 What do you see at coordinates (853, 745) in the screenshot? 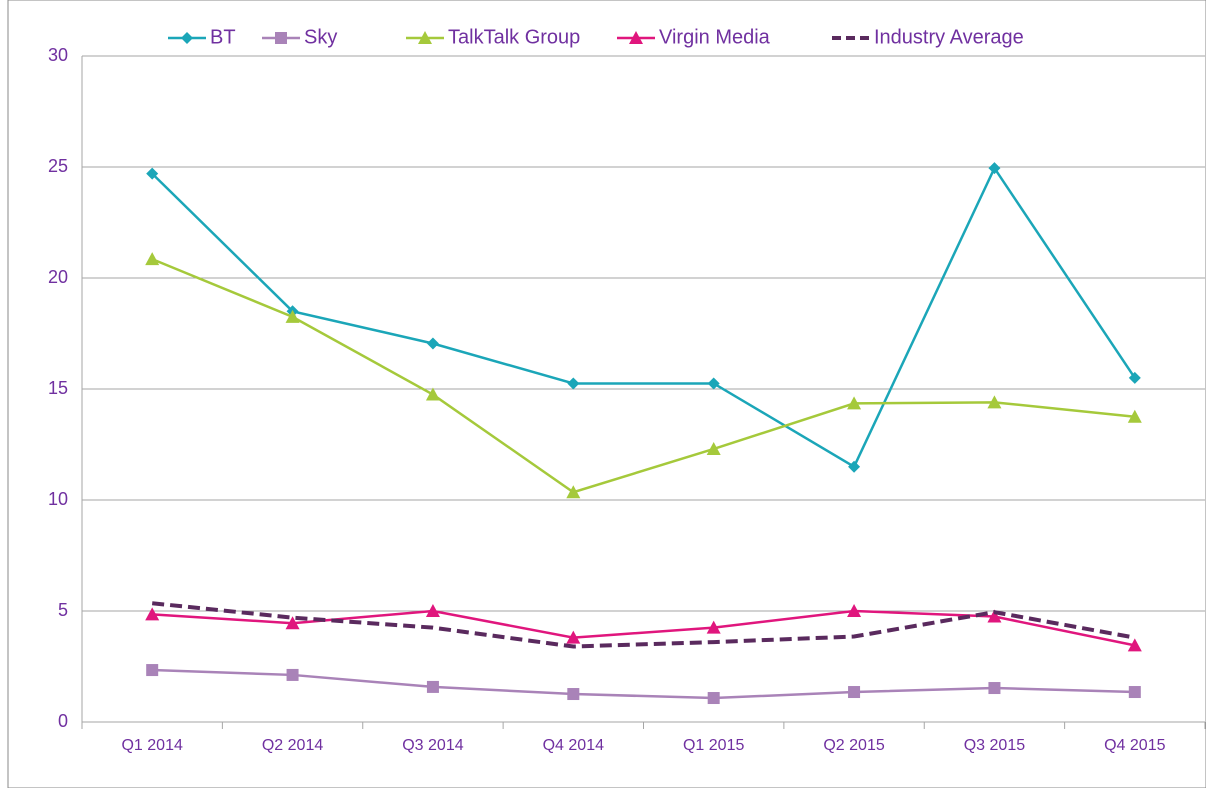
I see `x-tick-label: Q2 2015` at bounding box center [853, 745].